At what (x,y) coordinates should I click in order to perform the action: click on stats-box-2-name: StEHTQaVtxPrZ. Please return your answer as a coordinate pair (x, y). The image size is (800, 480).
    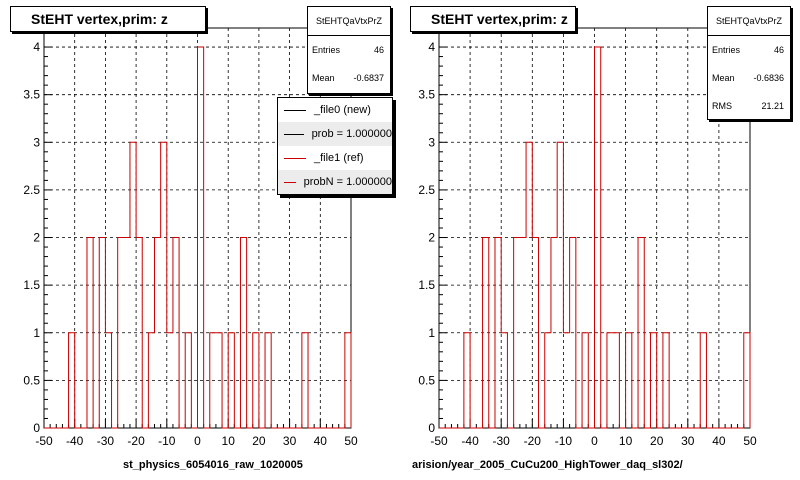
    Looking at the image, I should click on (749, 21).